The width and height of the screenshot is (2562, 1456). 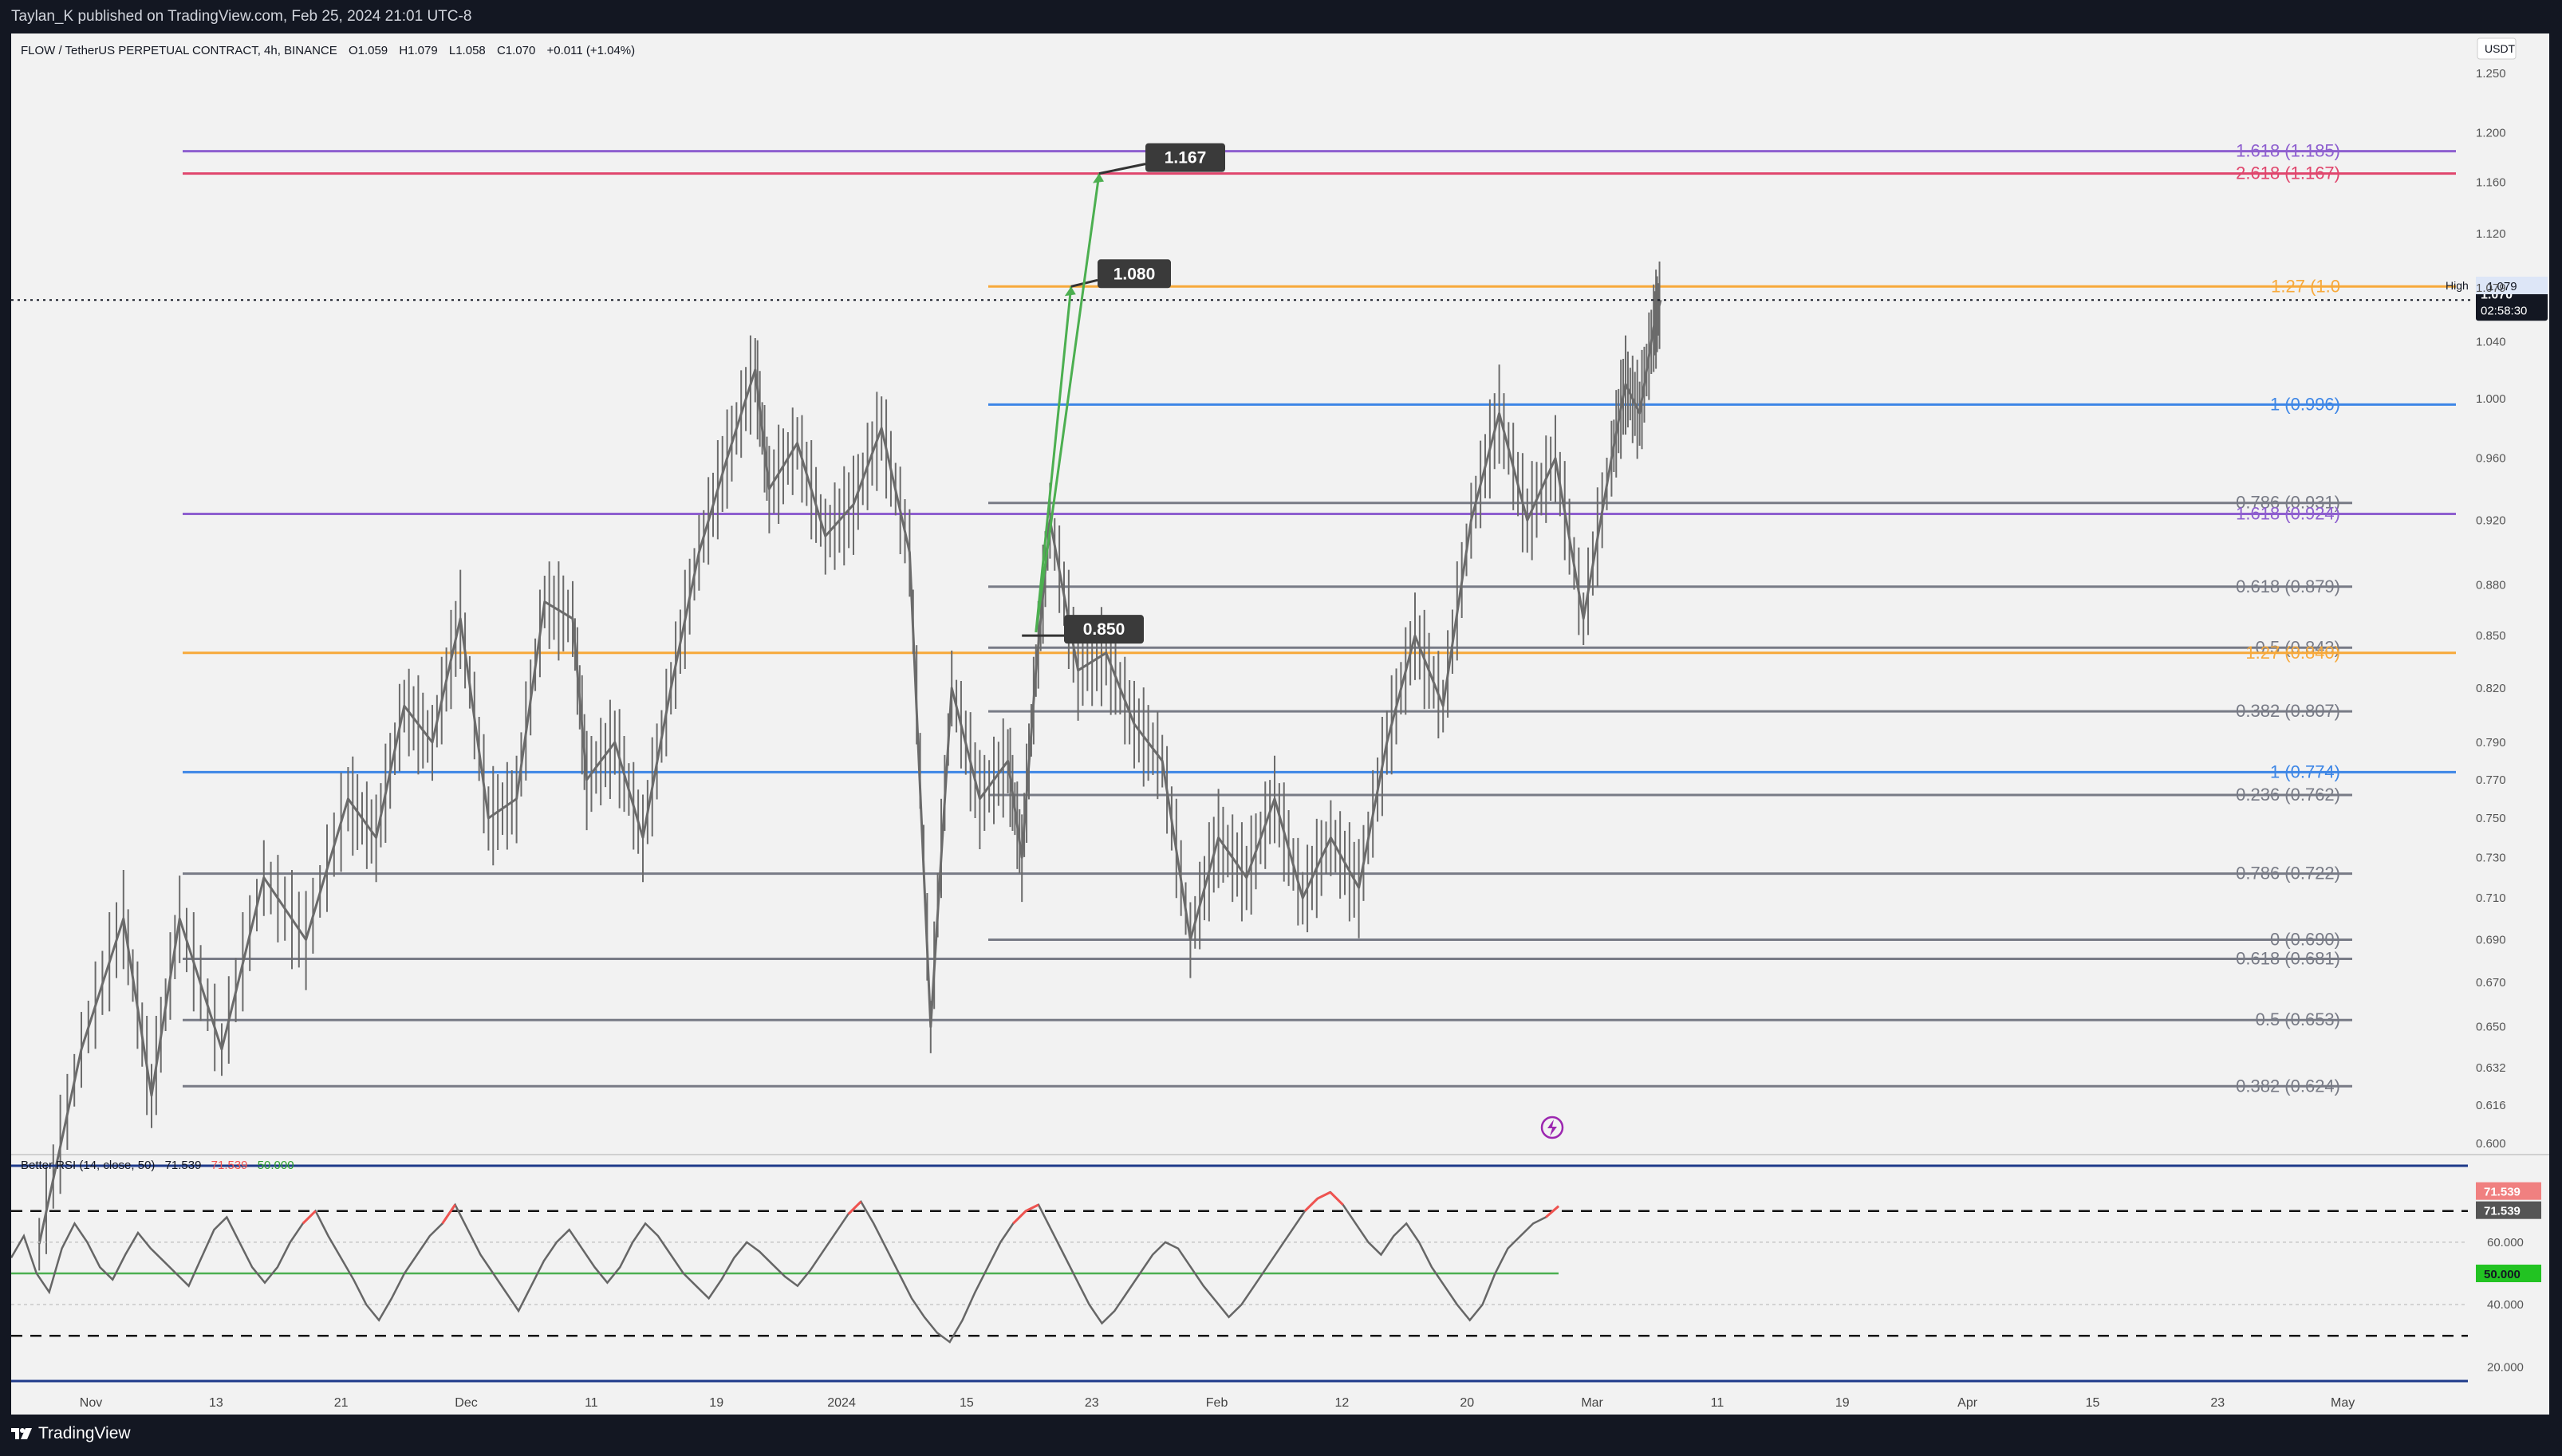 What do you see at coordinates (466, 1403) in the screenshot?
I see `time-tick-label: Dec` at bounding box center [466, 1403].